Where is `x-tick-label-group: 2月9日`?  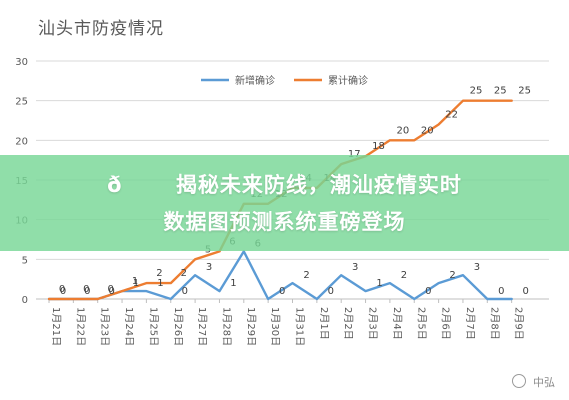
x-tick-label-group: 2月9日 is located at coordinates (519, 323).